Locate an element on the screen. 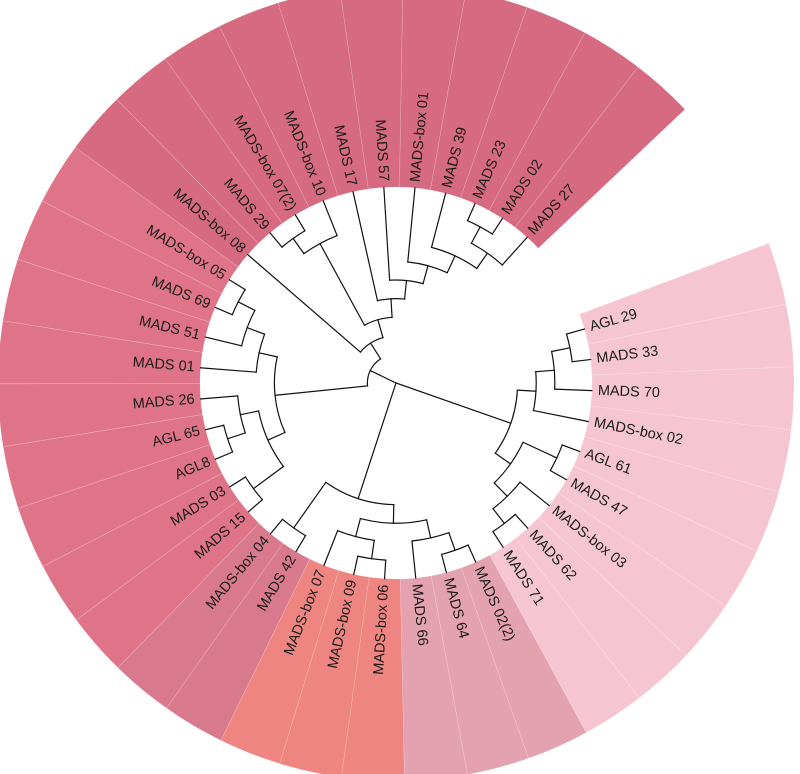 This screenshot has width=800, height=774. leaf-label: MADS 26 is located at coordinates (163, 401).